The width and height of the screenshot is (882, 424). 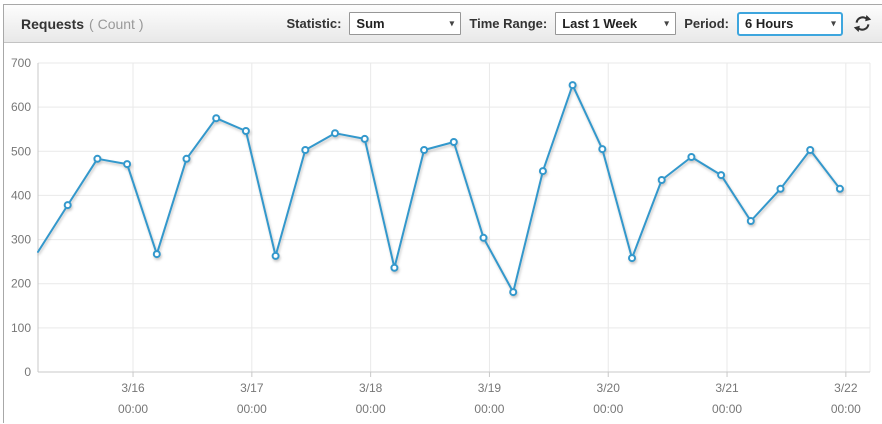 I want to click on statistic-select-wrap: Sum, so click(x=405, y=23).